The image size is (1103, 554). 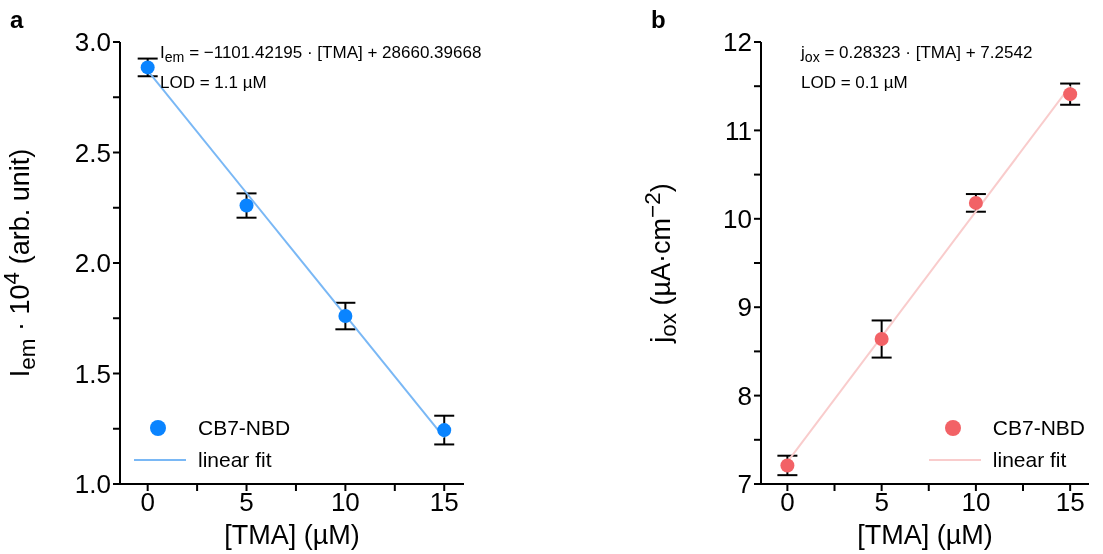 What do you see at coordinates (92, 152) in the screenshot?
I see `y-tick-label: 2.5` at bounding box center [92, 152].